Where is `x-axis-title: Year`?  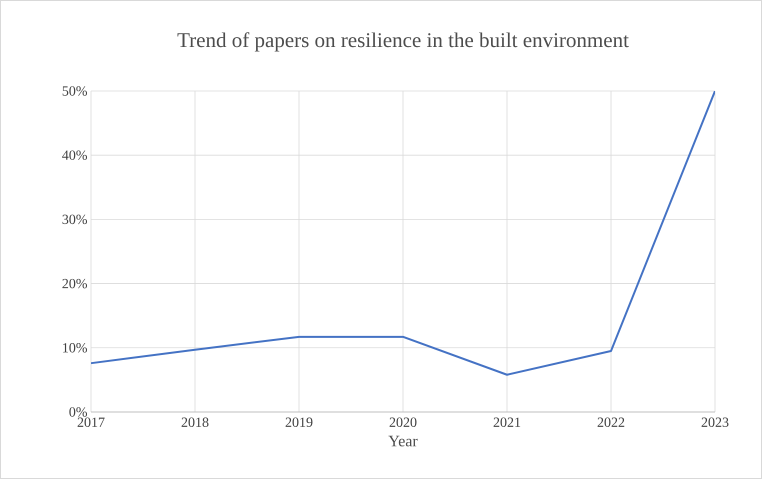
x-axis-title: Year is located at coordinates (403, 441).